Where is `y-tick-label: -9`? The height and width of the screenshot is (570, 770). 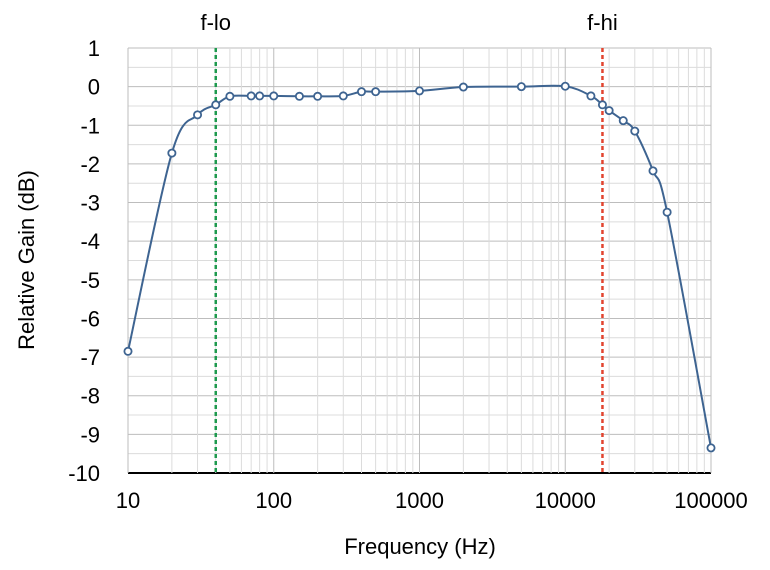 y-tick-label: -9 is located at coordinates (90, 434).